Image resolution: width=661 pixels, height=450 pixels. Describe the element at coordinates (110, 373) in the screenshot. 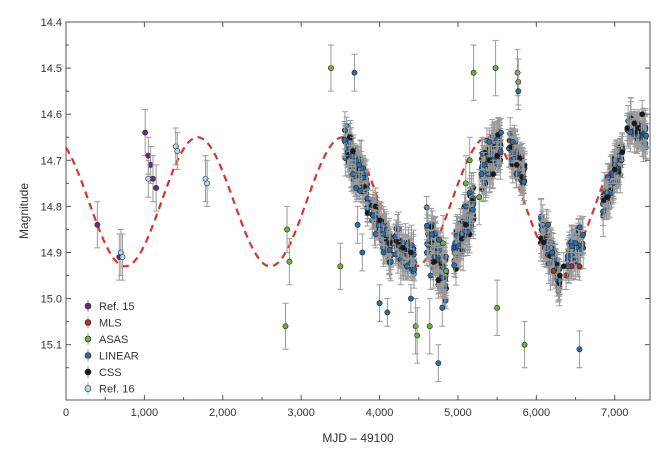

I see `legend-label: CSS` at that location.